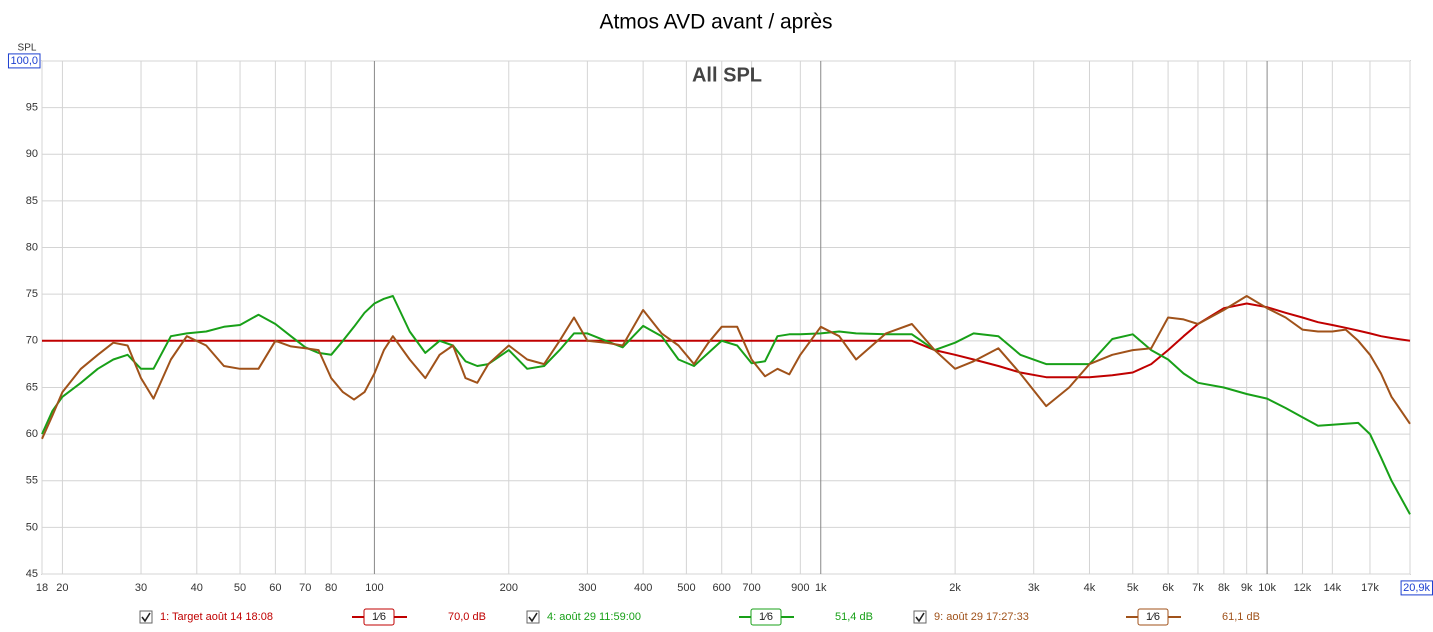  Describe the element at coordinates (981, 617) in the screenshot. I see `legend-name: 9: août 29 17:27:33` at that location.